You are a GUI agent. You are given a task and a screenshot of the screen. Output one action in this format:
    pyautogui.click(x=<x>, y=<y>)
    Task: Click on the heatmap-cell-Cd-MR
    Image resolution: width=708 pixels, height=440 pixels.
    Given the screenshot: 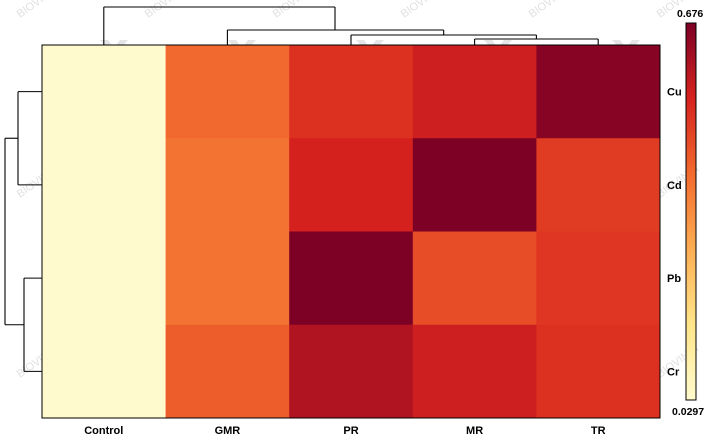 What is the action you would take?
    pyautogui.click(x=474, y=185)
    